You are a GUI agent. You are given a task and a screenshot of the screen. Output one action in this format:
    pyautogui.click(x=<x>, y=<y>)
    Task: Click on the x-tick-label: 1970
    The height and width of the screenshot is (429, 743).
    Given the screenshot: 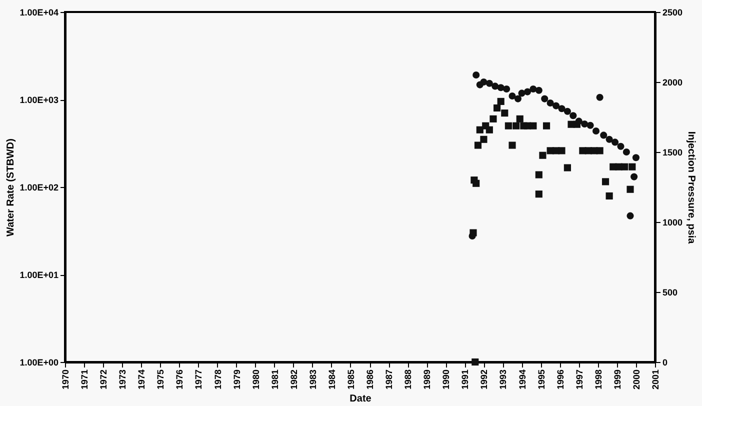 What is the action you would take?
    pyautogui.click(x=65, y=380)
    